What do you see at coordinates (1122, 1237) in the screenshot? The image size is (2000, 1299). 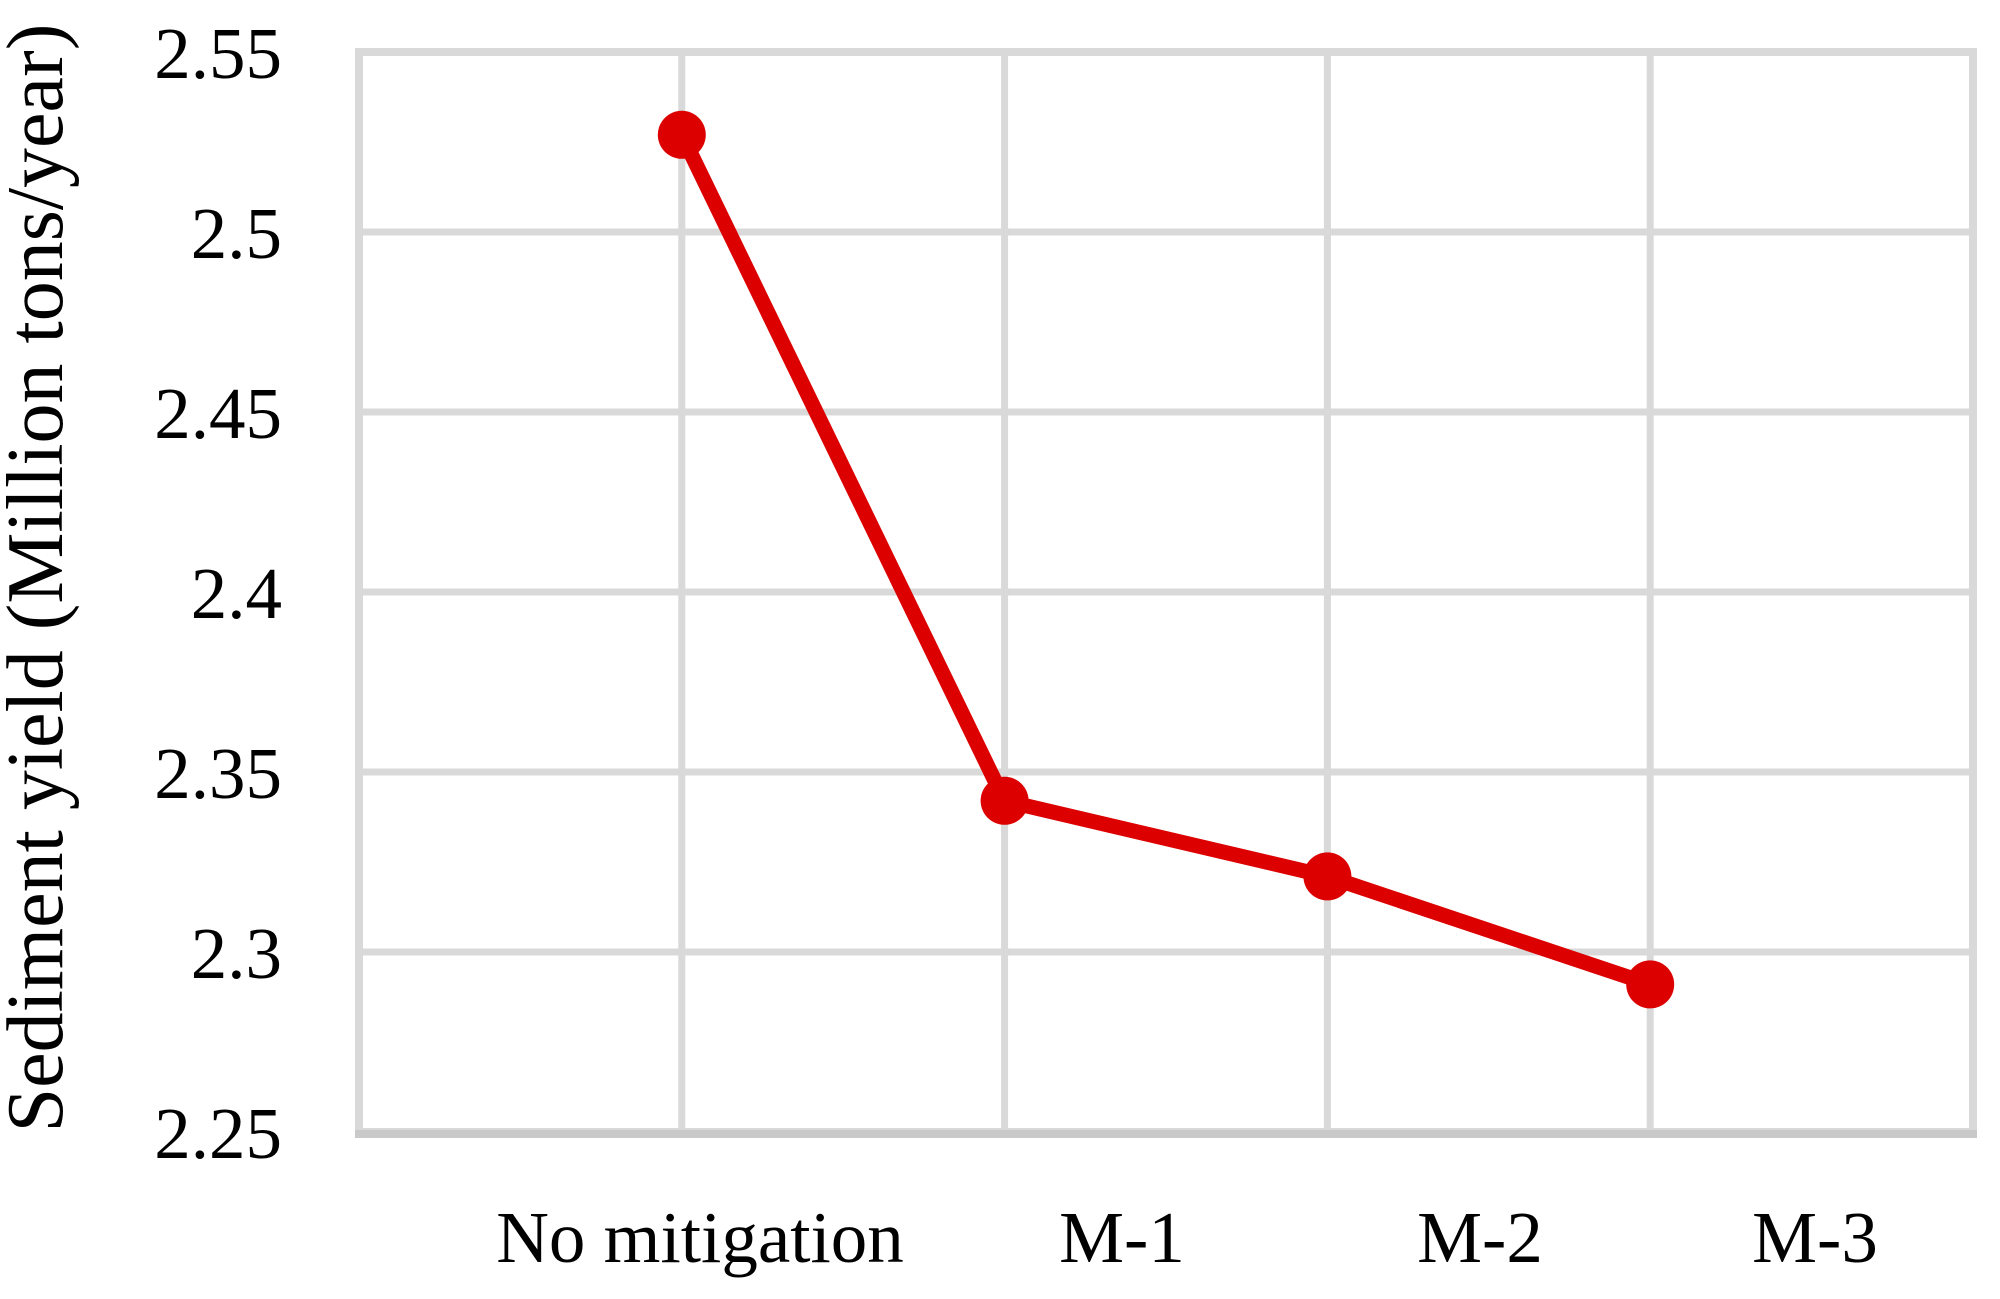 I see `x-category-label: M-1` at bounding box center [1122, 1237].